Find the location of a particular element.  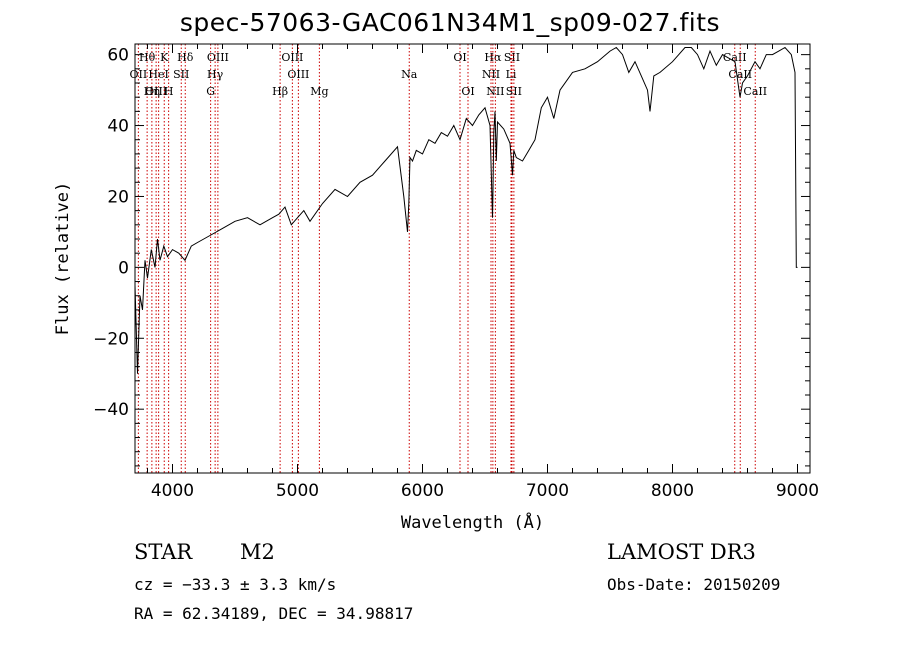

chart-title: spec-57063-GAC061N34M1_sp09-027.fits is located at coordinates (450, 22).